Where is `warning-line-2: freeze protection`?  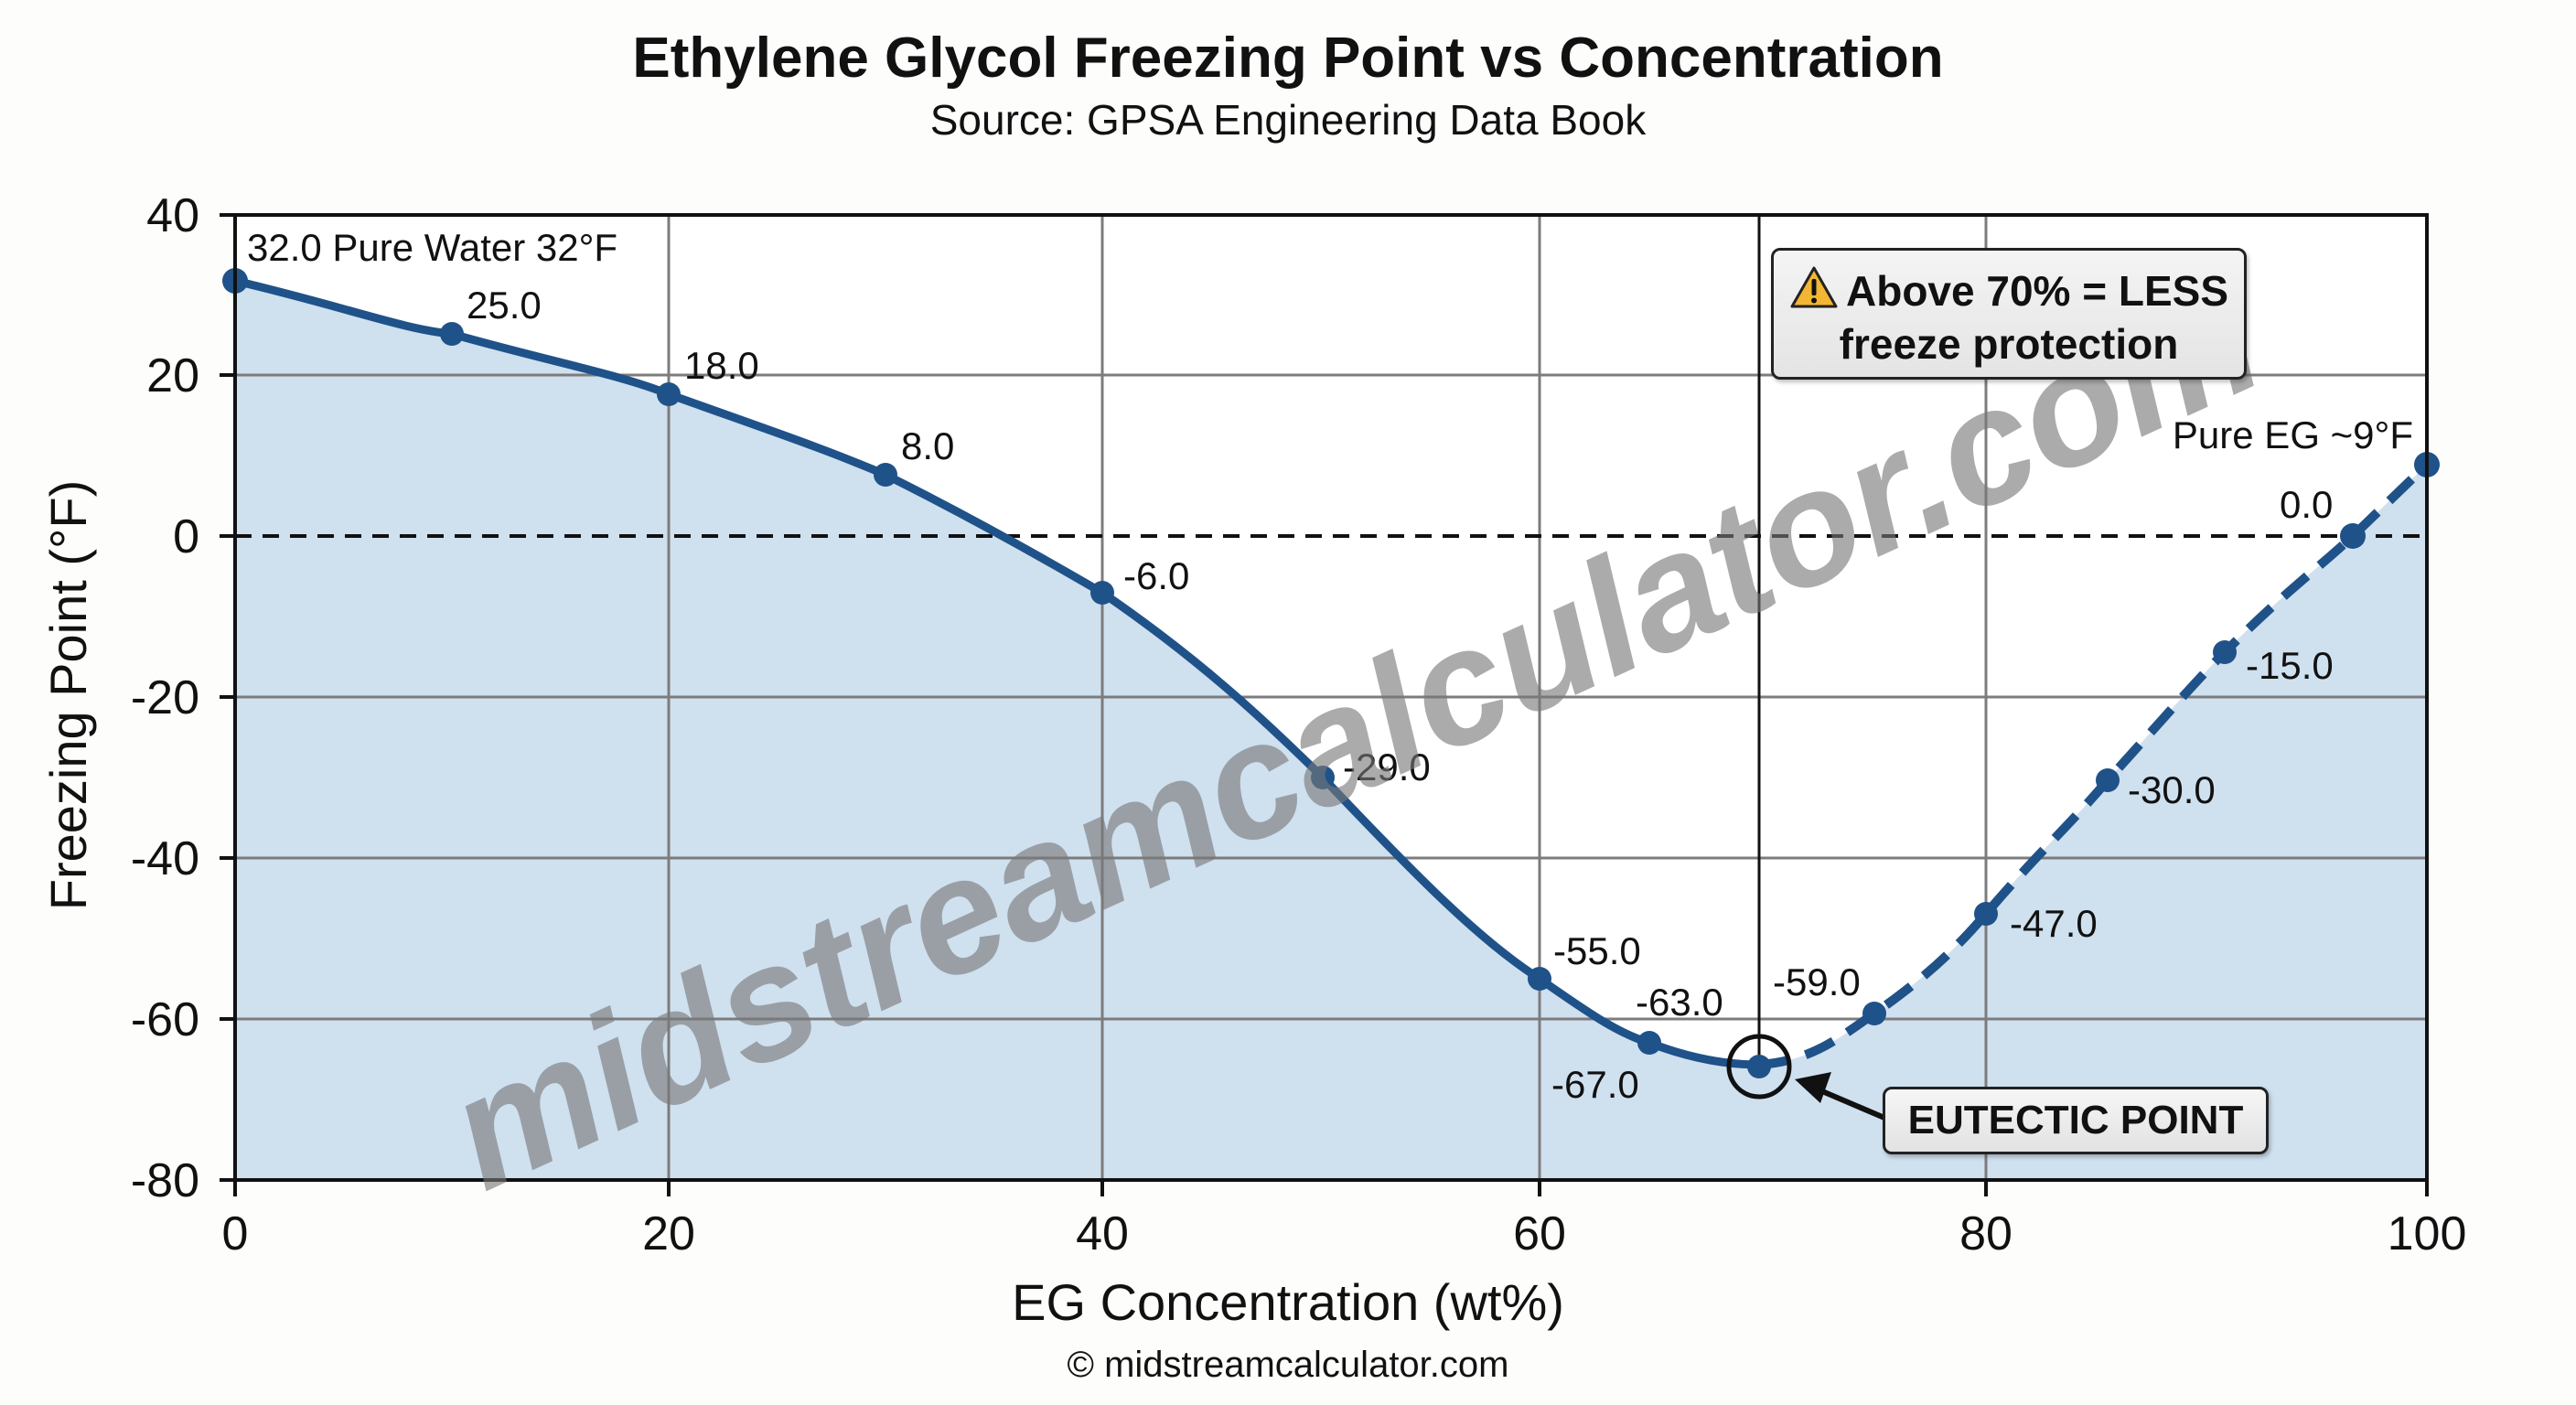
warning-line-2: freeze protection is located at coordinates (2009, 344).